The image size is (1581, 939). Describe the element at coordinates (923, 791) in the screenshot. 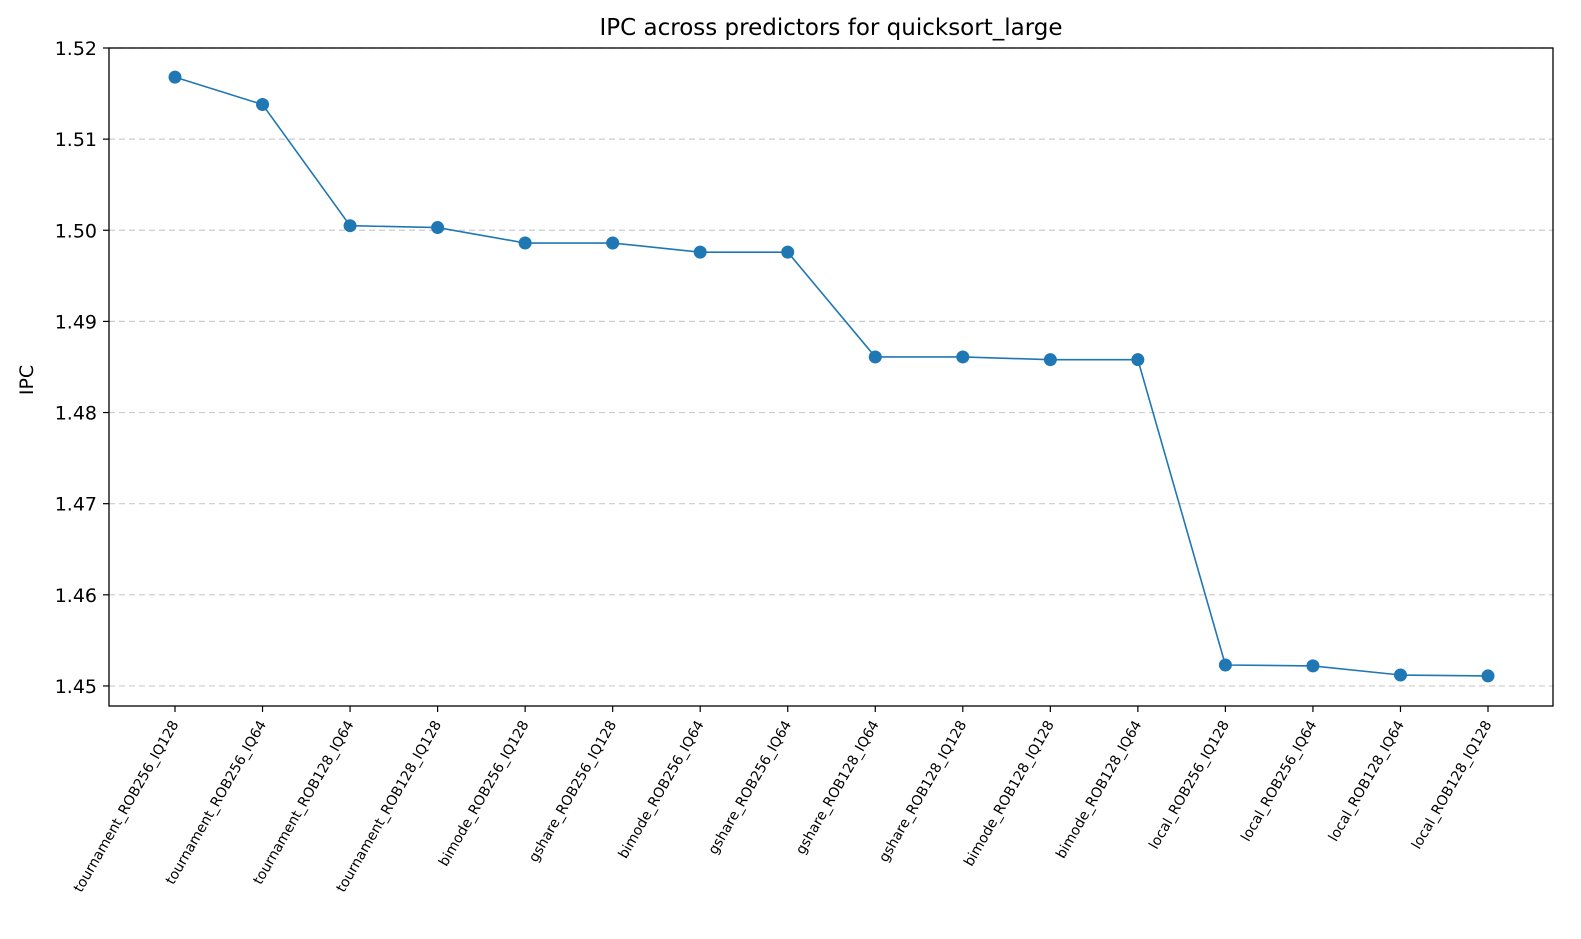

I see `x-tick-label: gshare_ROB128_IQ128` at that location.